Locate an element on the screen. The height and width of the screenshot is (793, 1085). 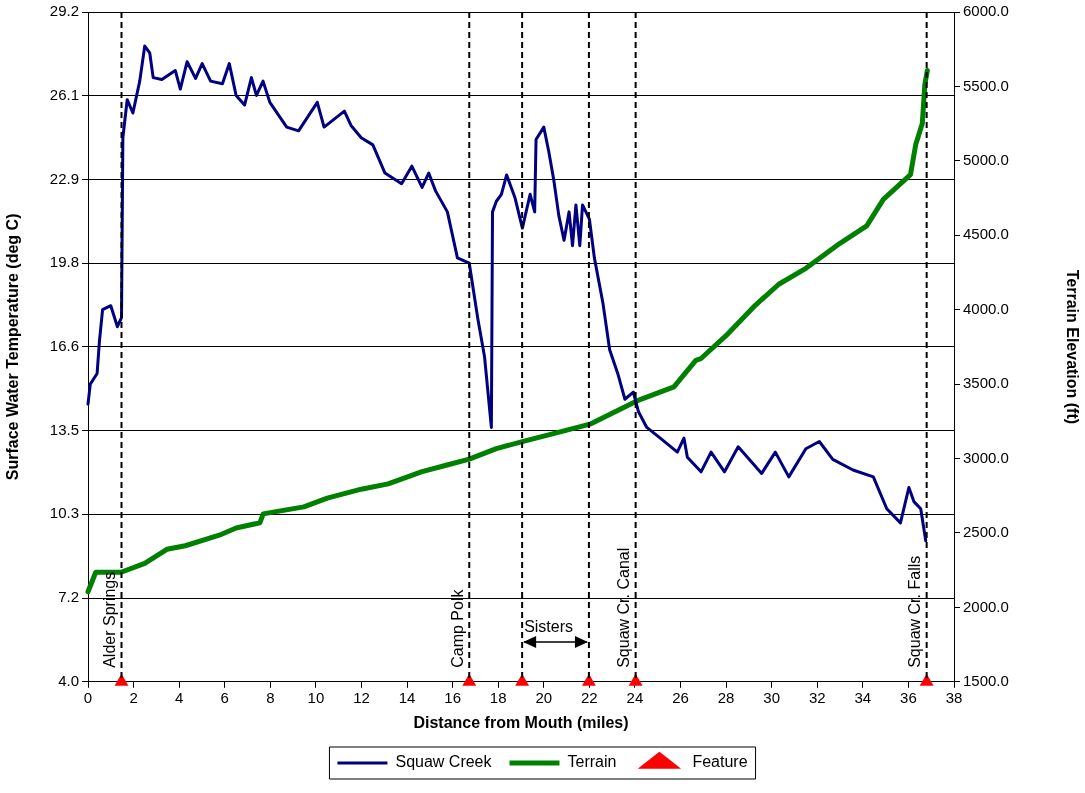
y-tick-label: 26.1 is located at coordinates (64, 94).